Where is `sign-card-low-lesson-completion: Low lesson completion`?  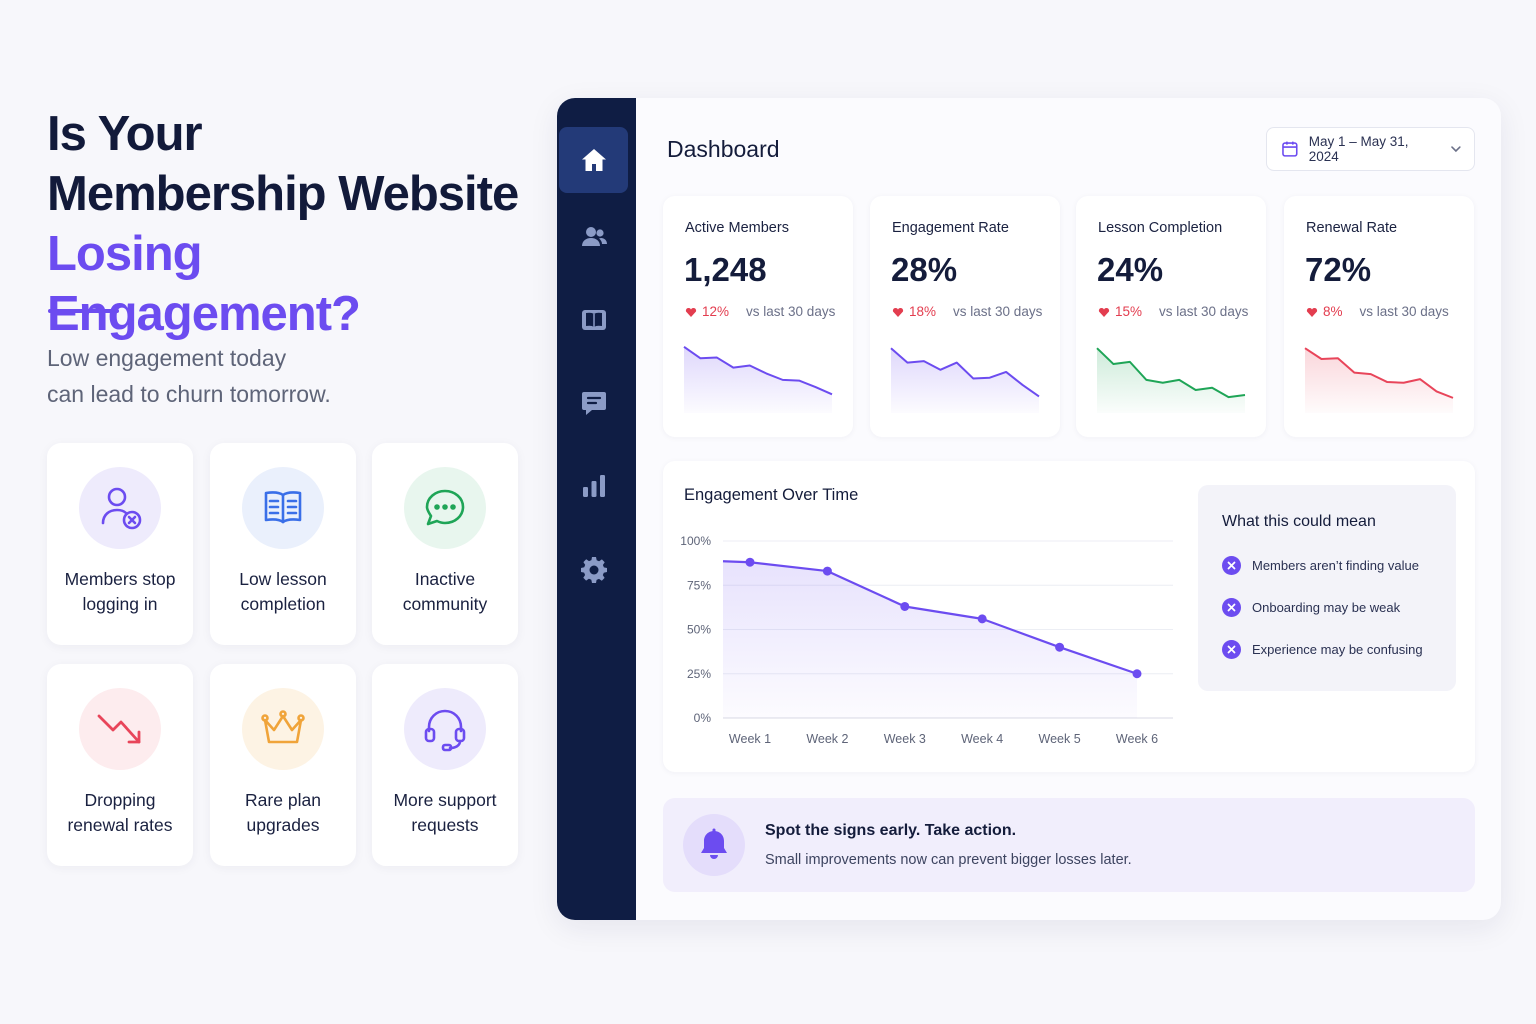
sign-card-low-lesson-completion: Low lesson completion is located at coordinates (283, 544).